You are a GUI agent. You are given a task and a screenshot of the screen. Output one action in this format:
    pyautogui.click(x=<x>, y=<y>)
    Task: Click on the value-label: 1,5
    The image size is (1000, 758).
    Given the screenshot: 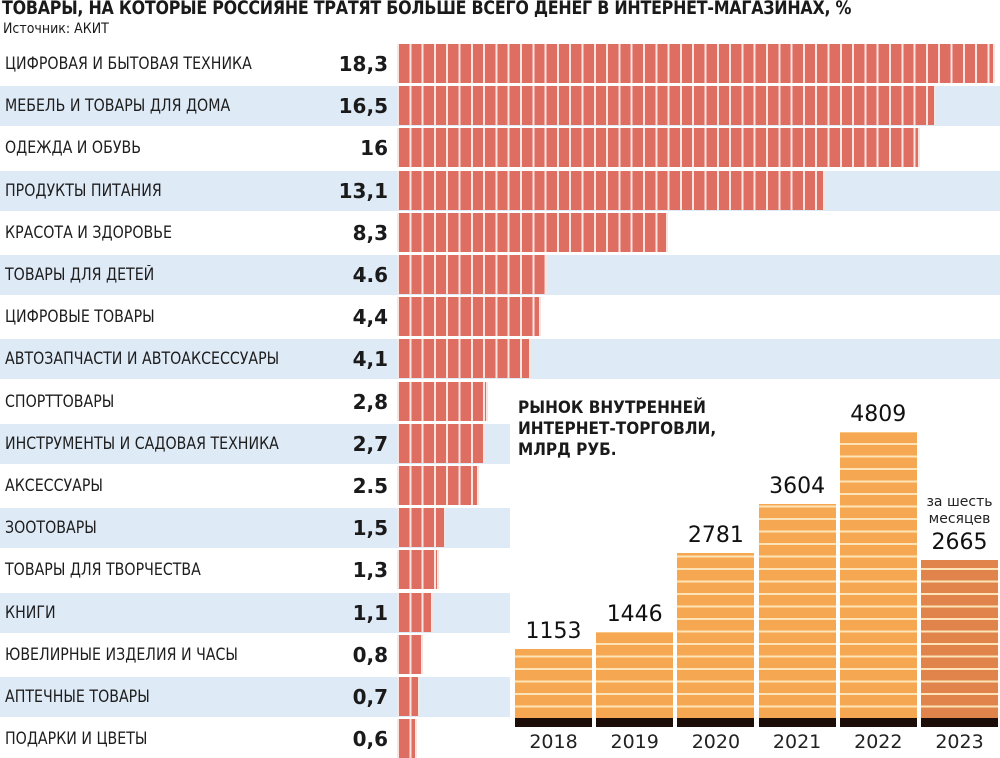 What is the action you would take?
    pyautogui.click(x=370, y=528)
    